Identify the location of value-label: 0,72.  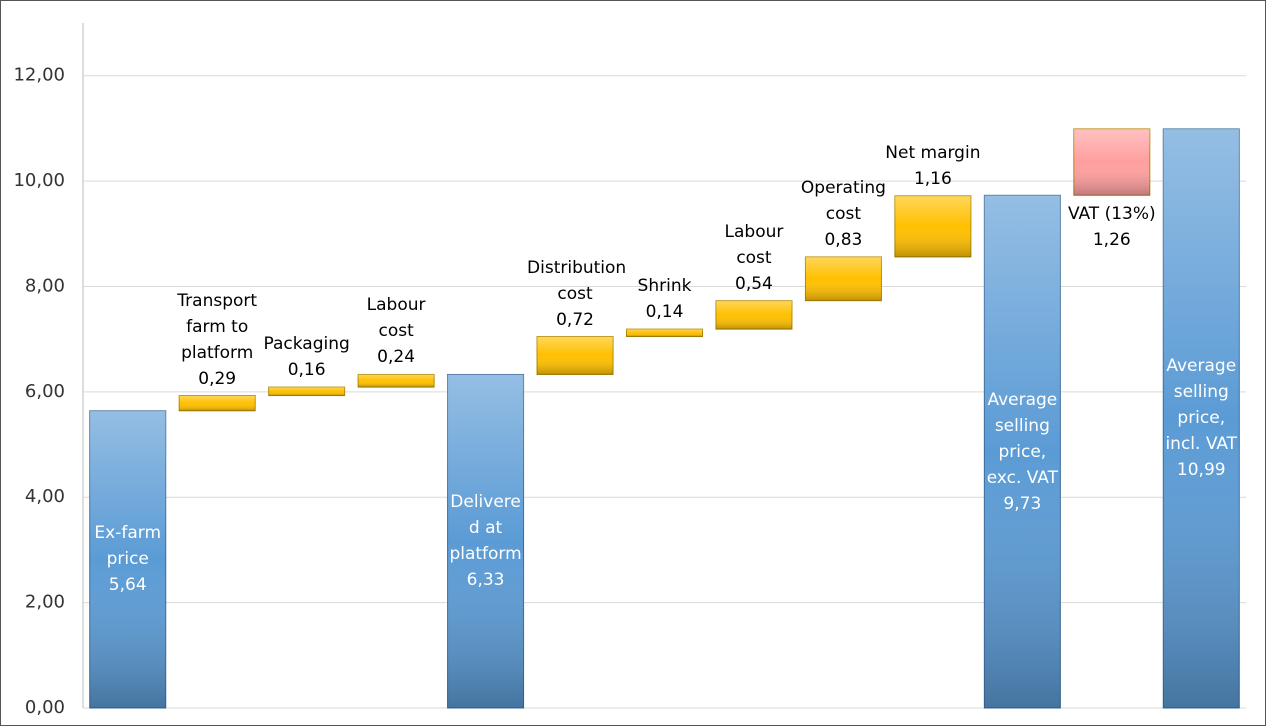
(575, 319).